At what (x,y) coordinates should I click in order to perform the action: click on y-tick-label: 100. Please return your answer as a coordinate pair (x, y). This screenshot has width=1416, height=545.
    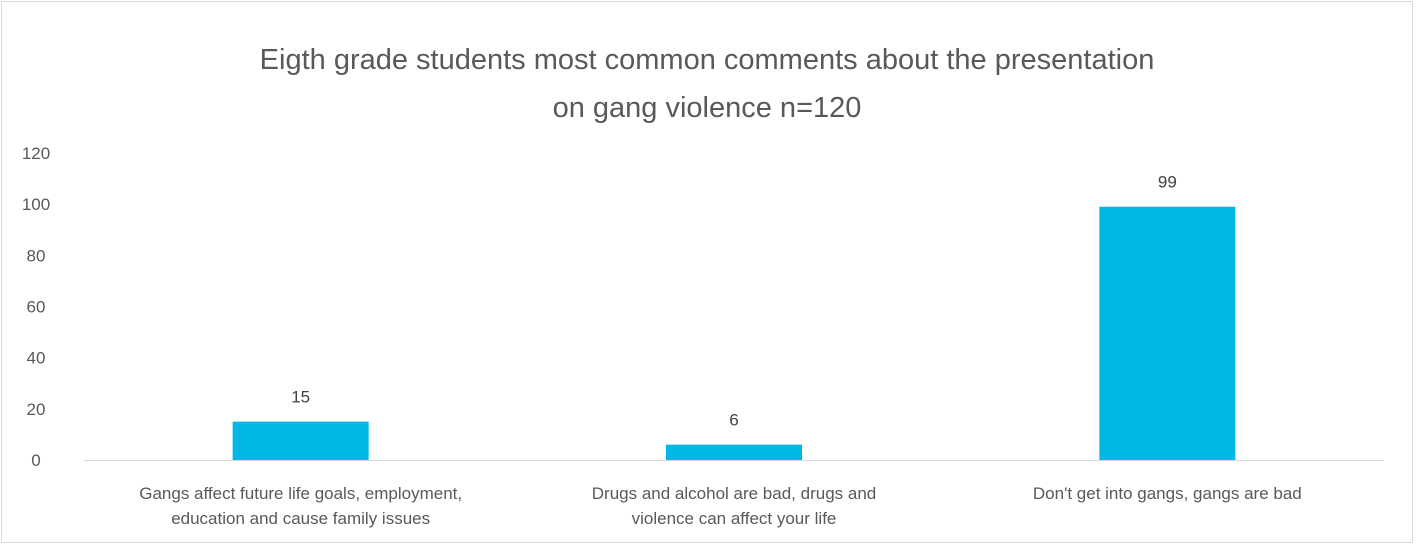
    Looking at the image, I should click on (36, 204).